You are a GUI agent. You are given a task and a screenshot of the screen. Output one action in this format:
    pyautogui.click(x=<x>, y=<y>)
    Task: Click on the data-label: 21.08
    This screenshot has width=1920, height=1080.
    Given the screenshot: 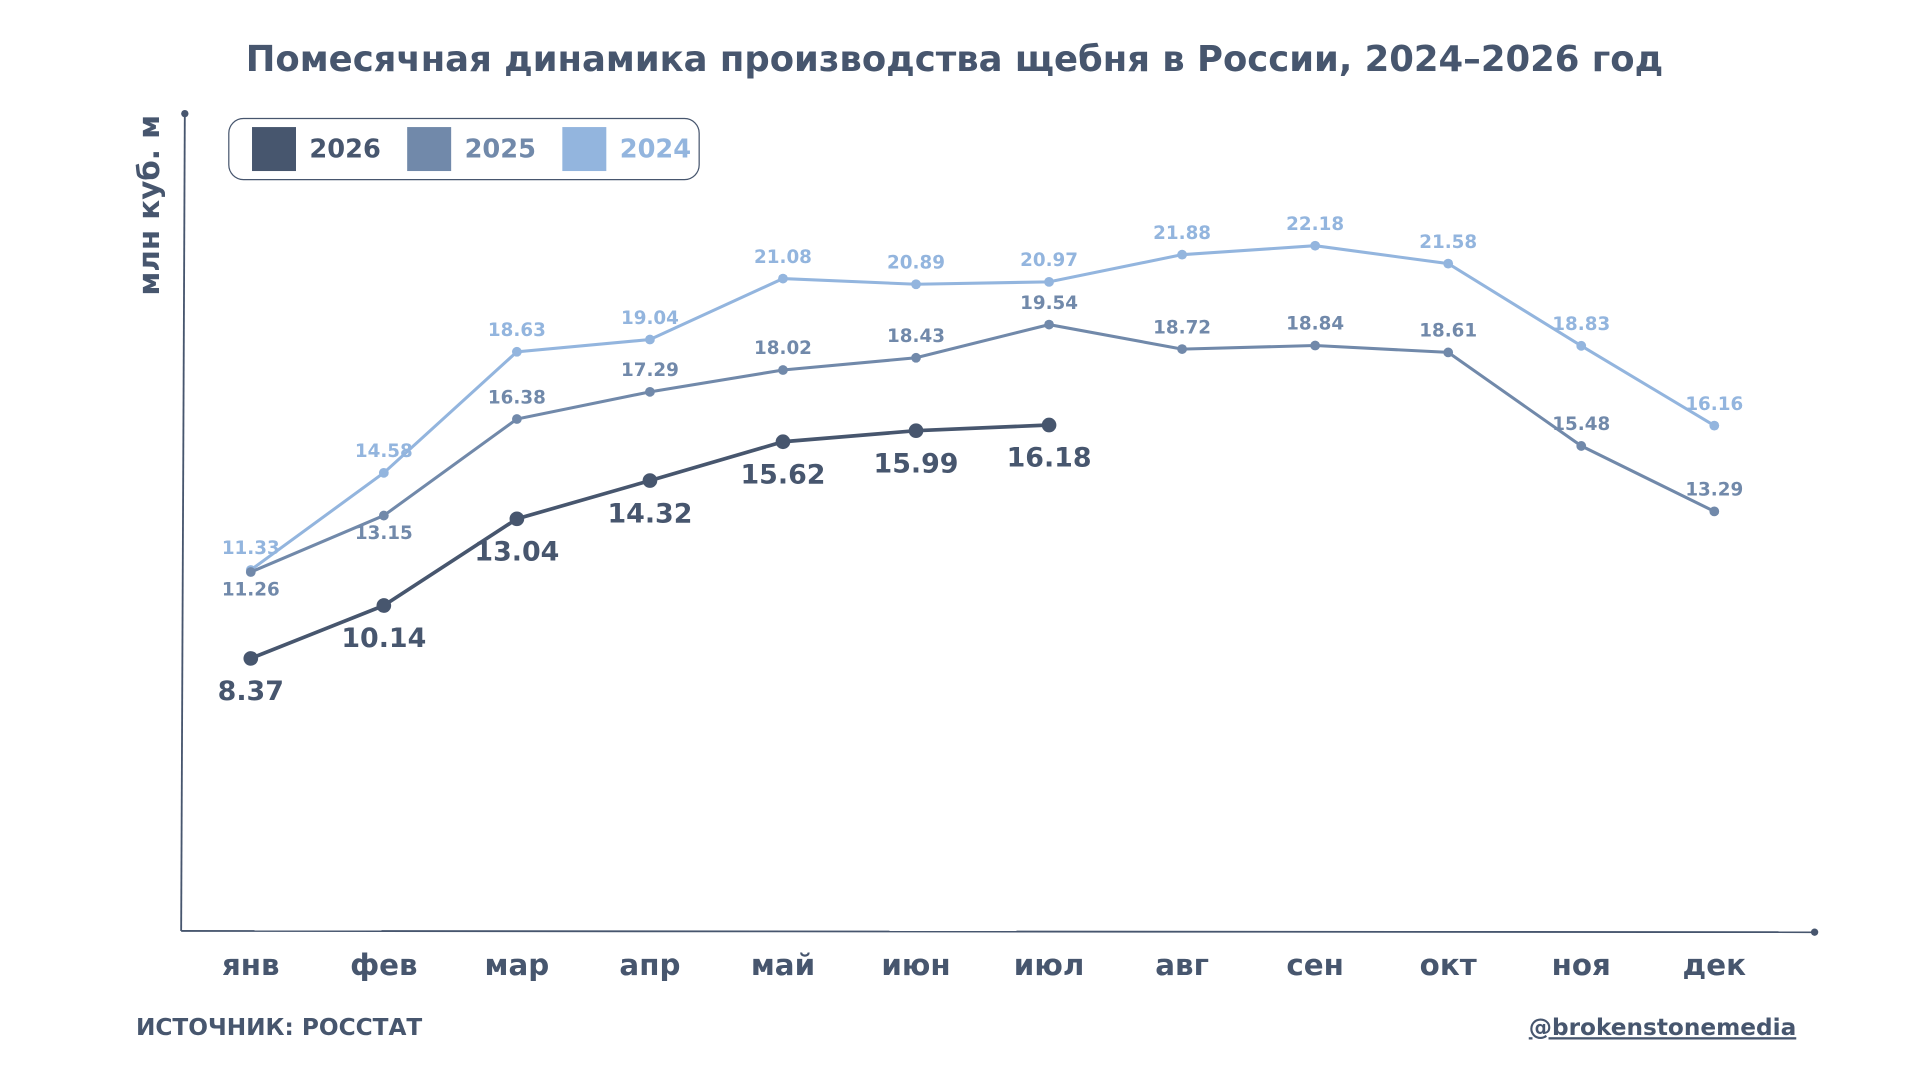 What is the action you would take?
    pyautogui.click(x=783, y=257)
    